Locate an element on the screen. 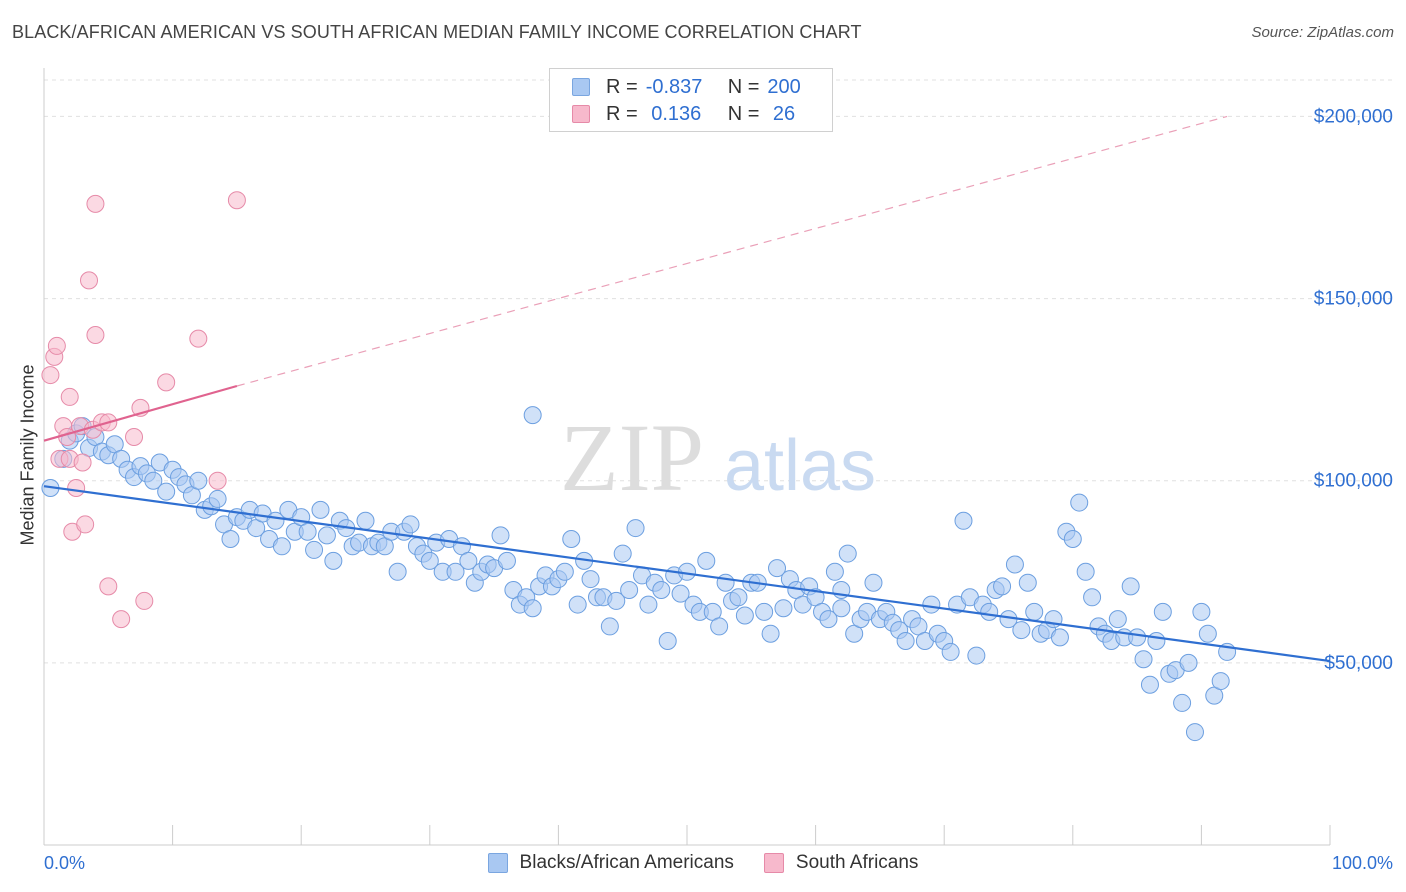 The height and width of the screenshot is (892, 1406). y-tick-label: $150,000 is located at coordinates (1353, 299).